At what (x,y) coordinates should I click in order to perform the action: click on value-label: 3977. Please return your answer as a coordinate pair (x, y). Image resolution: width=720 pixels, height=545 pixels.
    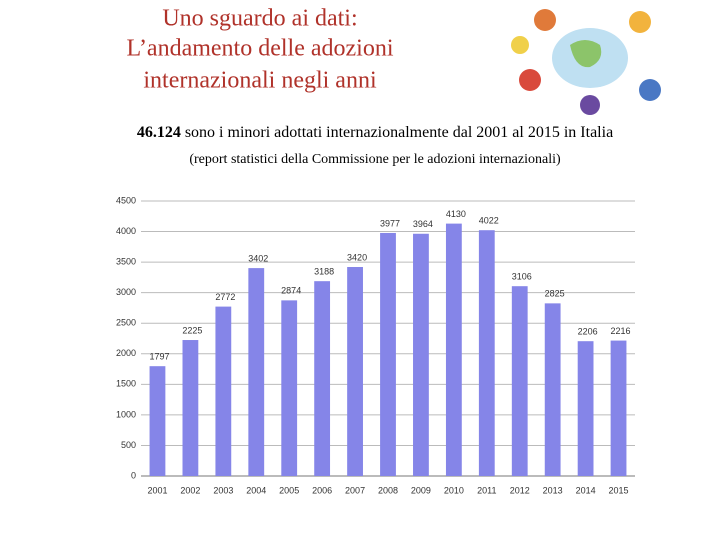
    Looking at the image, I should click on (390, 223).